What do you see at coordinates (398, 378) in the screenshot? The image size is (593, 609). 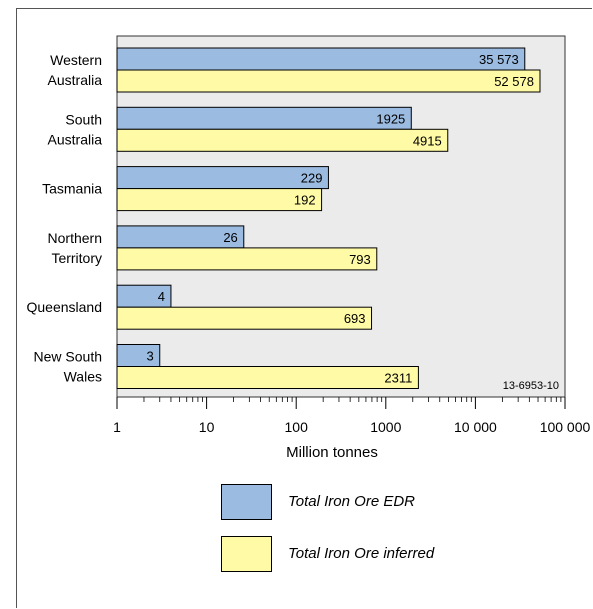 I see `data-label: 2311` at bounding box center [398, 378].